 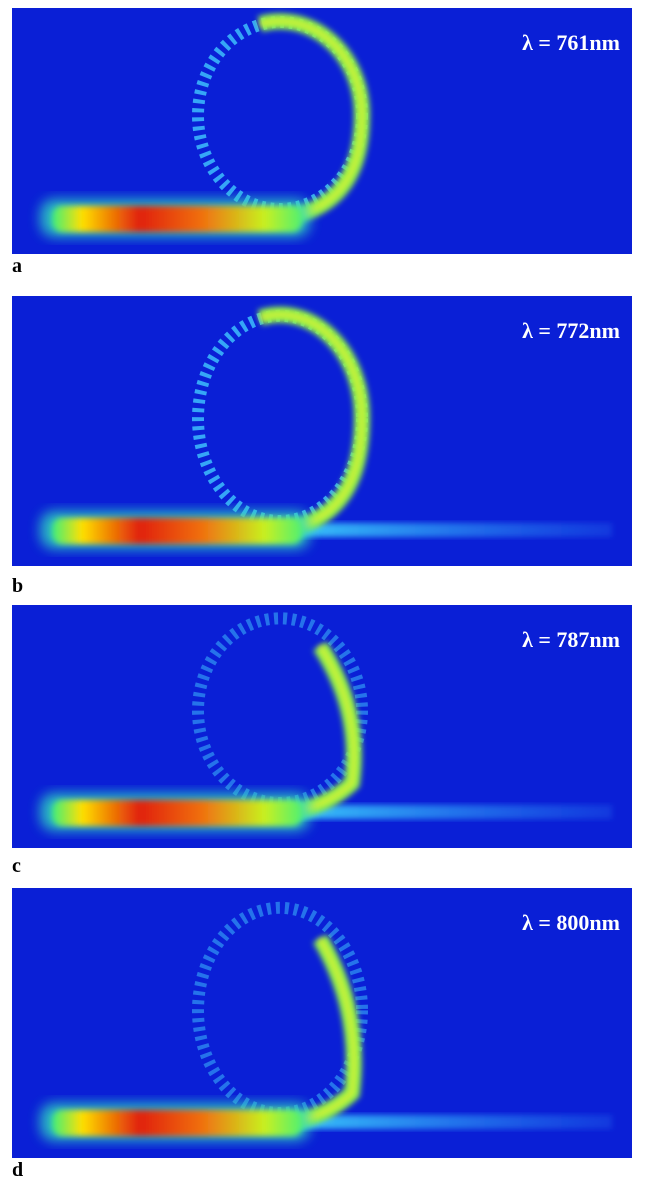 What do you see at coordinates (571, 922) in the screenshot?
I see `wavelength-label: λ = 800nm` at bounding box center [571, 922].